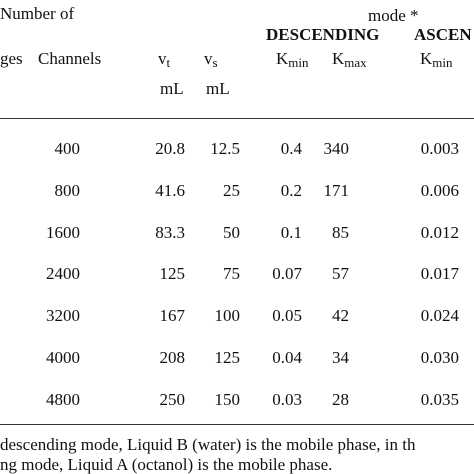 Image resolution: width=474 pixels, height=474 pixels. Describe the element at coordinates (439, 148) in the screenshot. I see `cell: 0.003` at that location.